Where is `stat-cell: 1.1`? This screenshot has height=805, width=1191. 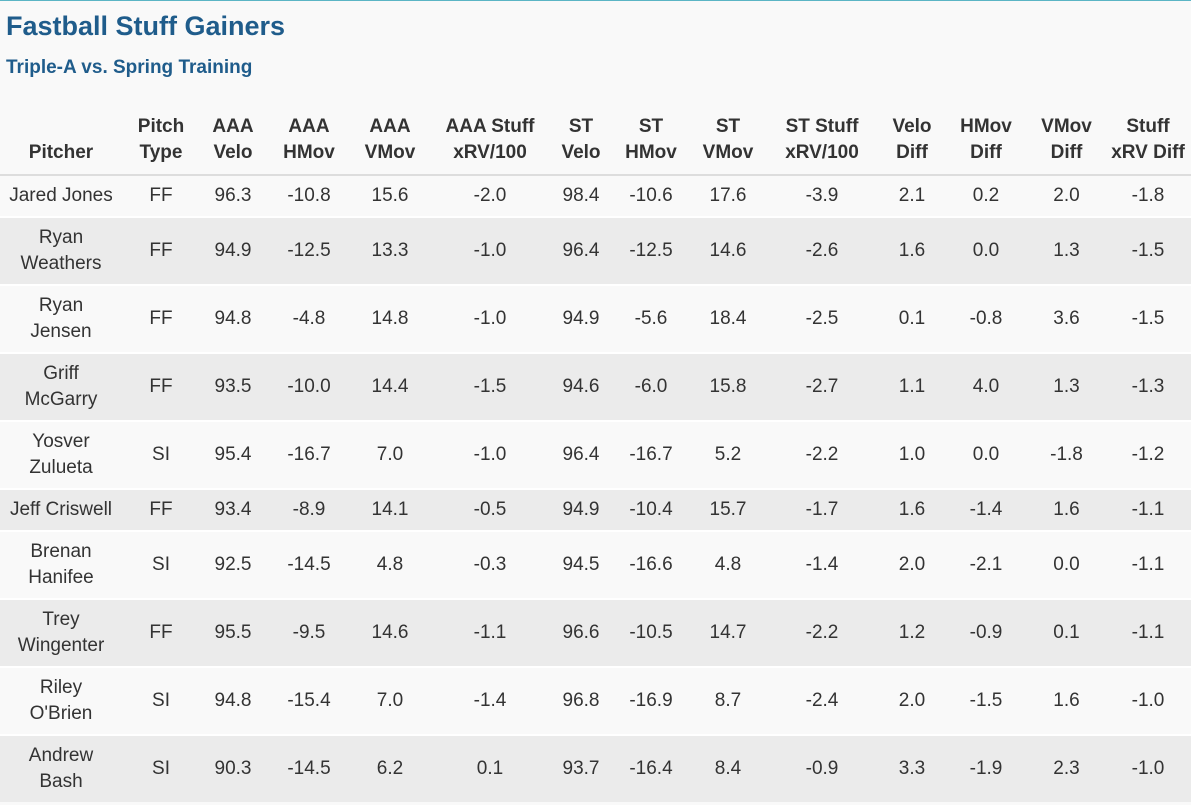 stat-cell: 1.1 is located at coordinates (912, 387).